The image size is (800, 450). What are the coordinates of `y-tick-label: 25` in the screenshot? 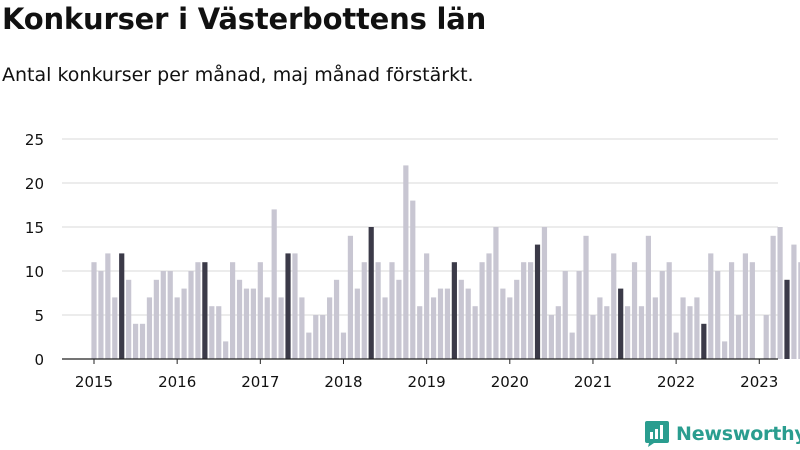 It's located at (34, 140).